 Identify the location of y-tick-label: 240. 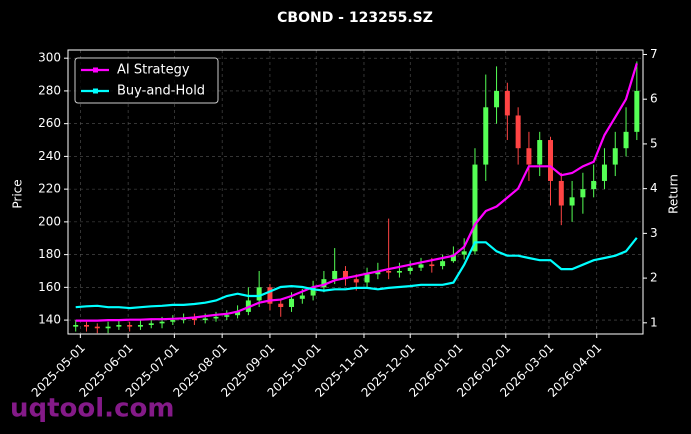
(49, 156).